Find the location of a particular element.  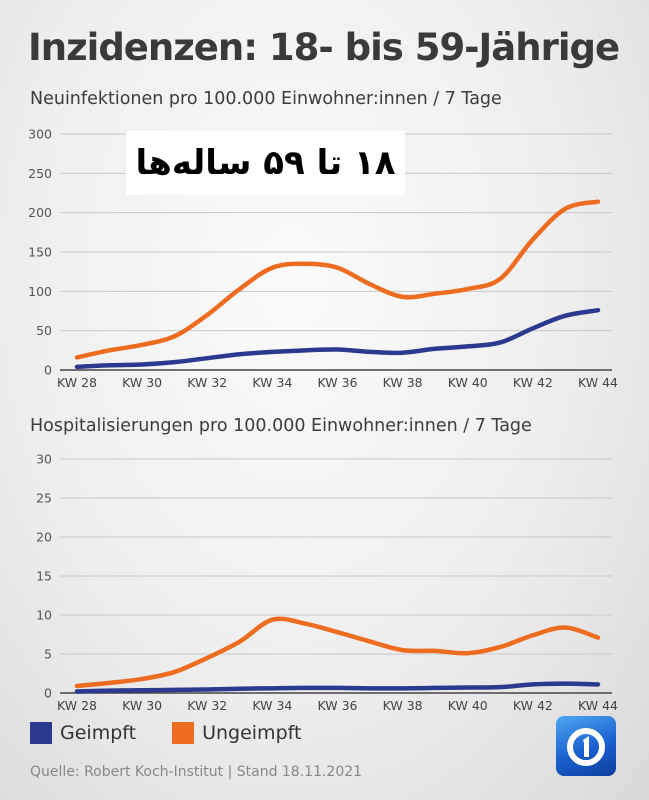

chart-2-x-tick-kw-38: KW 38 is located at coordinates (403, 705).